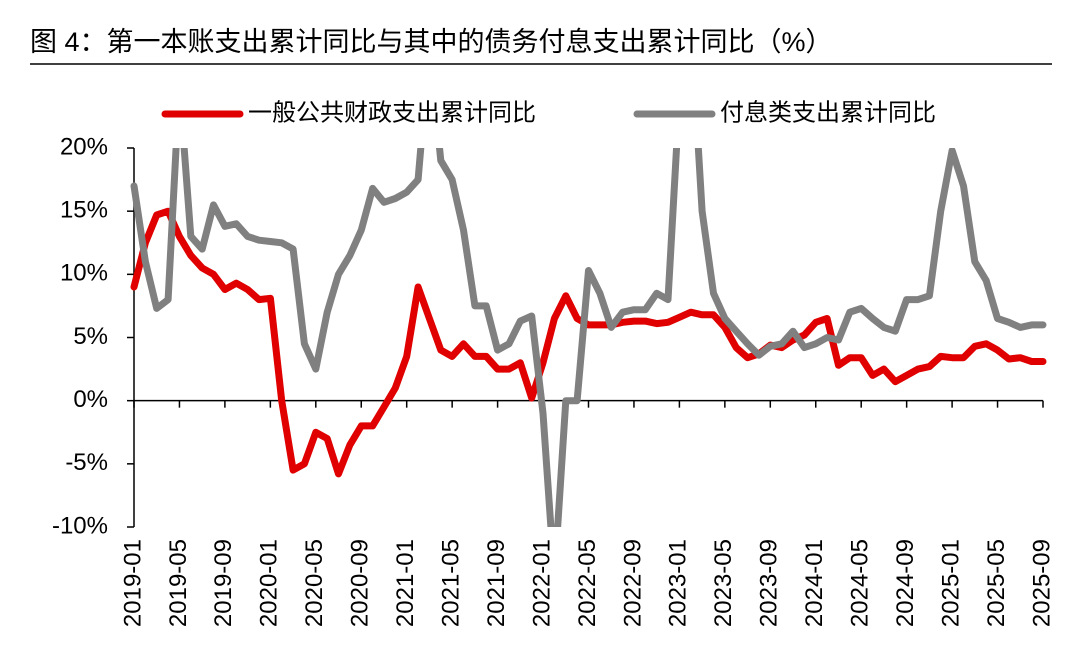 This screenshot has height=654, width=1070. I want to click on x-tick-label: 2025-05, so click(996, 583).